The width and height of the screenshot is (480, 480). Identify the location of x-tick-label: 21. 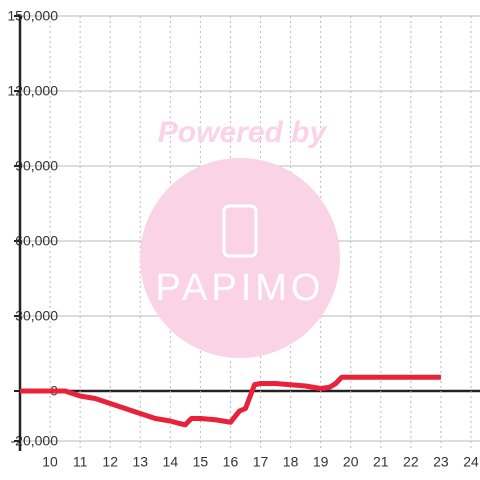
(381, 462).